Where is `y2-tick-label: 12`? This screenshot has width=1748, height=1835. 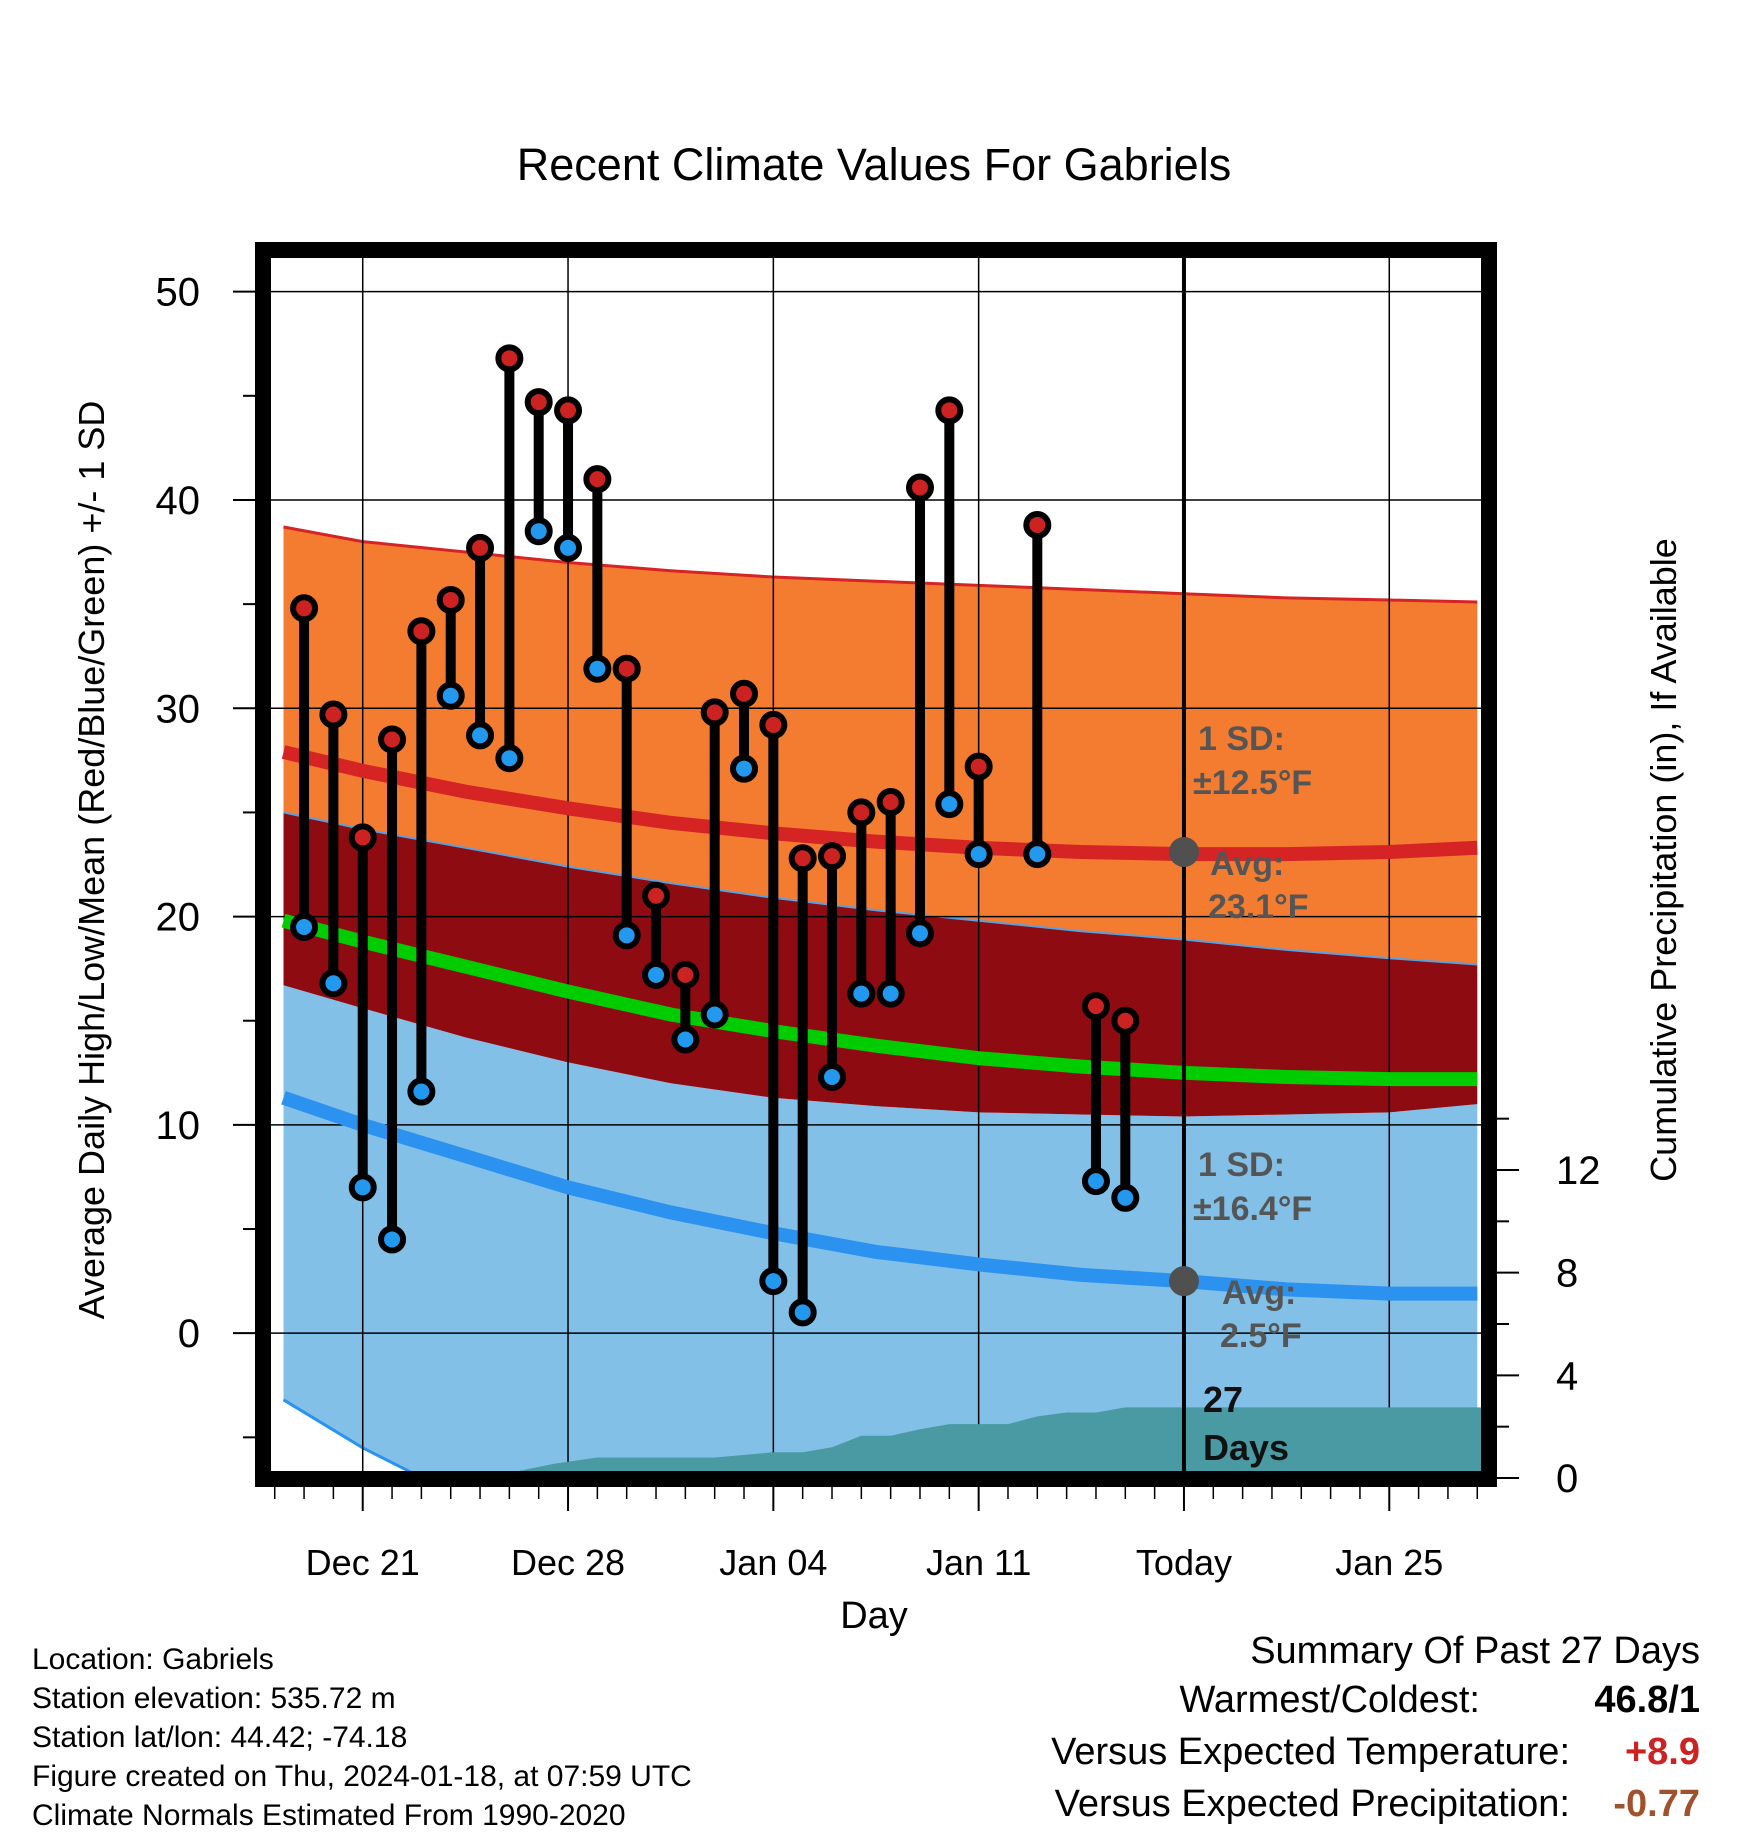 y2-tick-label: 12 is located at coordinates (1578, 1171).